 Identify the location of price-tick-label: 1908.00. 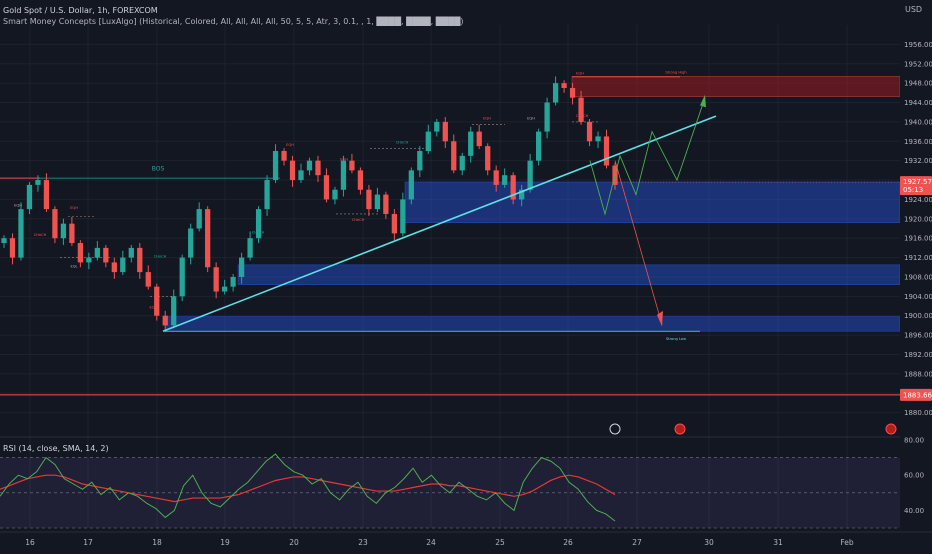
(918, 277).